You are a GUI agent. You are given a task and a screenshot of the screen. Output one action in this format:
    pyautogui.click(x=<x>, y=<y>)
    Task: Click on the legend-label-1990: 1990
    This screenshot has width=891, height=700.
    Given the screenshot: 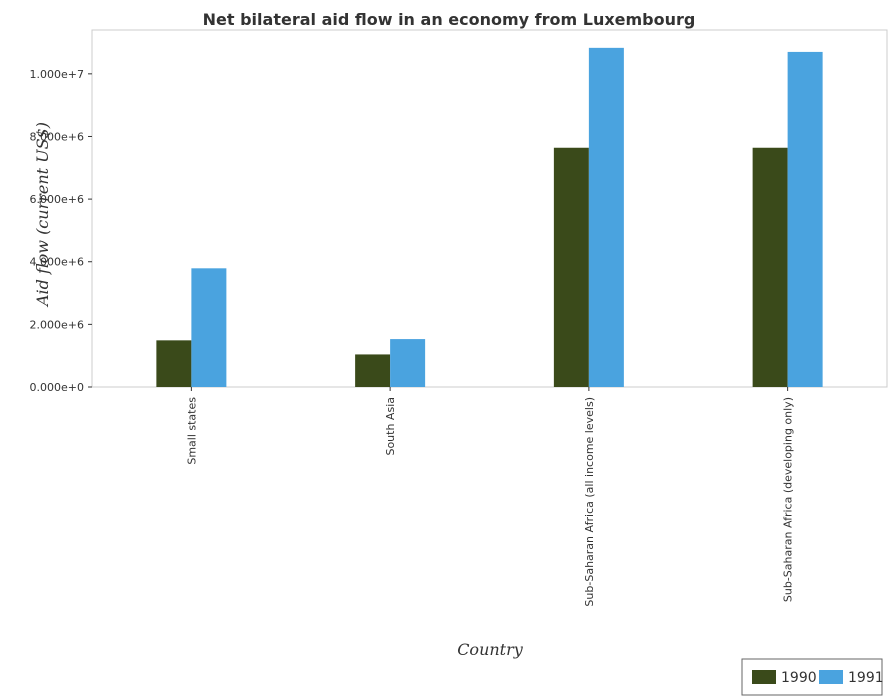 What is the action you would take?
    pyautogui.click(x=799, y=678)
    